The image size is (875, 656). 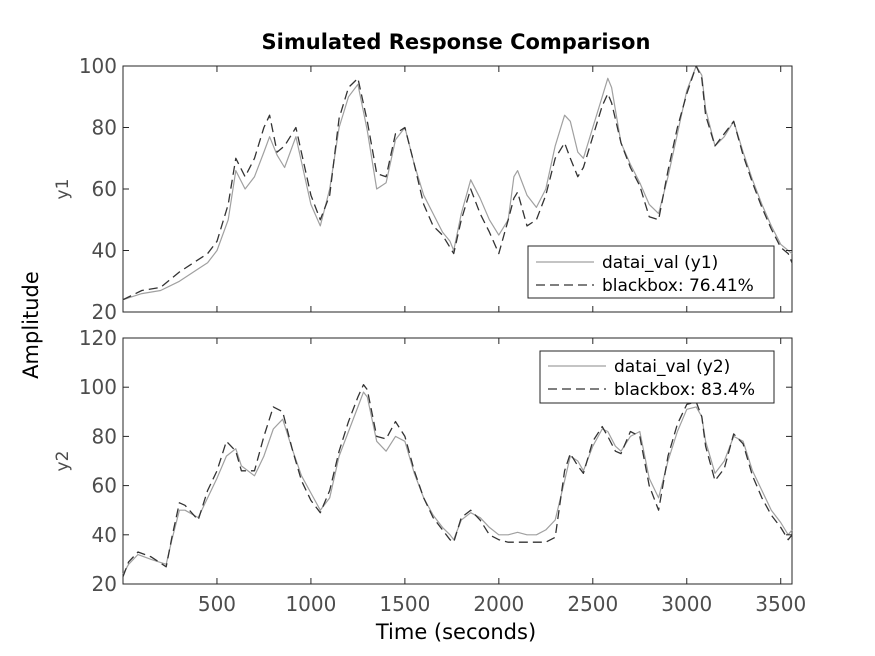 What do you see at coordinates (310, 604) in the screenshot?
I see `x-tick-label: 1000` at bounding box center [310, 604].